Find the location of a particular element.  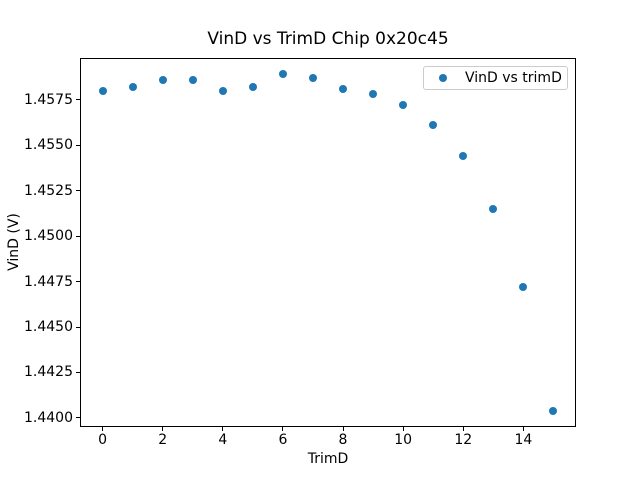

y-axis-label: VinD (V) is located at coordinates (14, 242).